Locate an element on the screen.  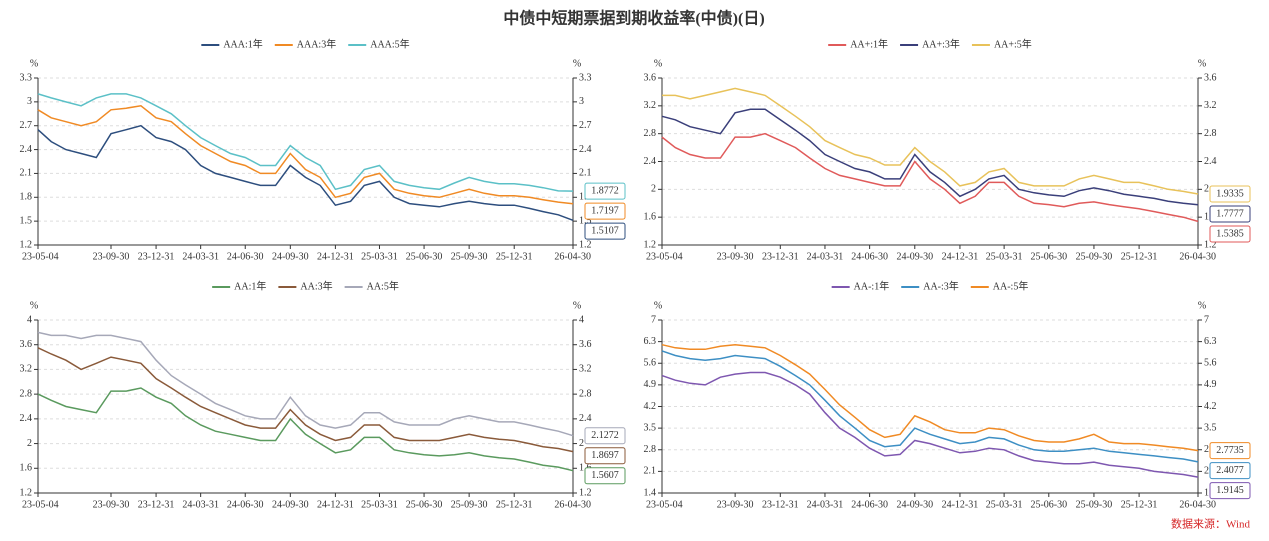
y-tick-label: 4.9 is located at coordinates (650, 384).